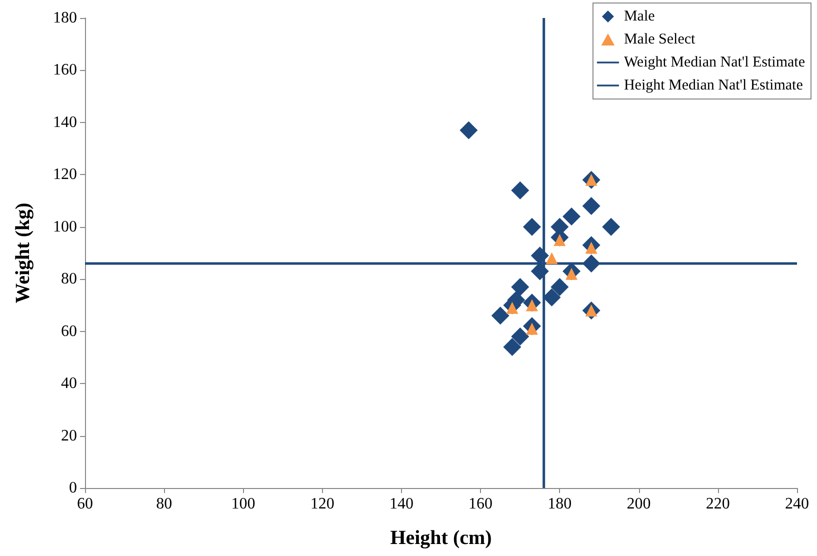 This screenshot has width=817, height=556. What do you see at coordinates (65, 175) in the screenshot?
I see `y-tick-label: 120` at bounding box center [65, 175].